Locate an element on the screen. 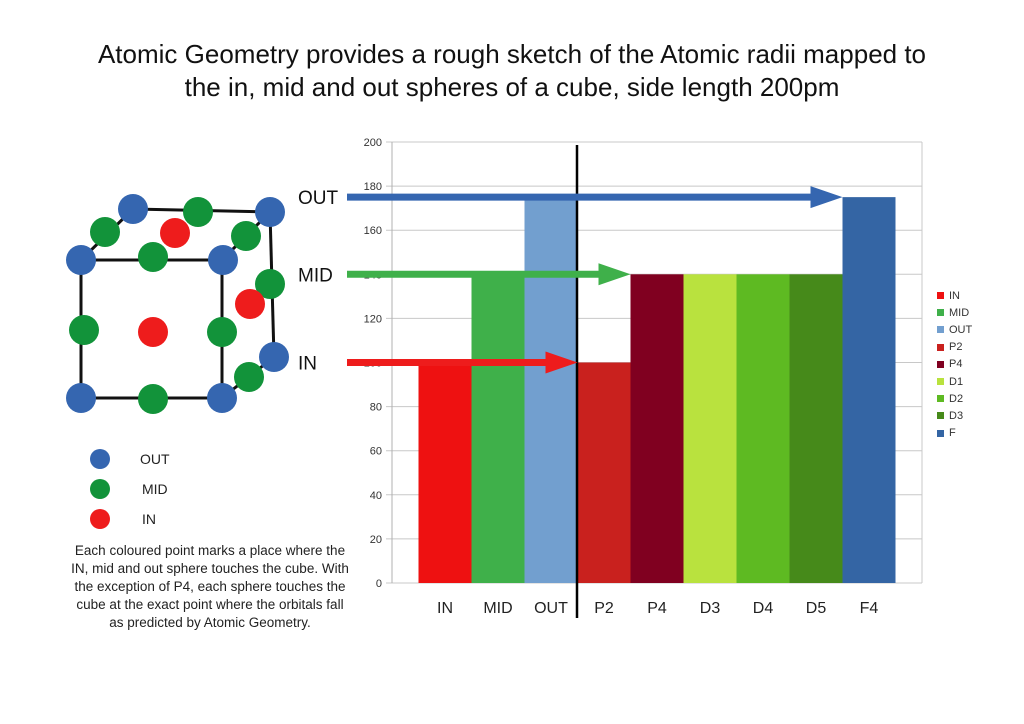 The width and height of the screenshot is (1024, 724). bar-d5 is located at coordinates (816, 428).